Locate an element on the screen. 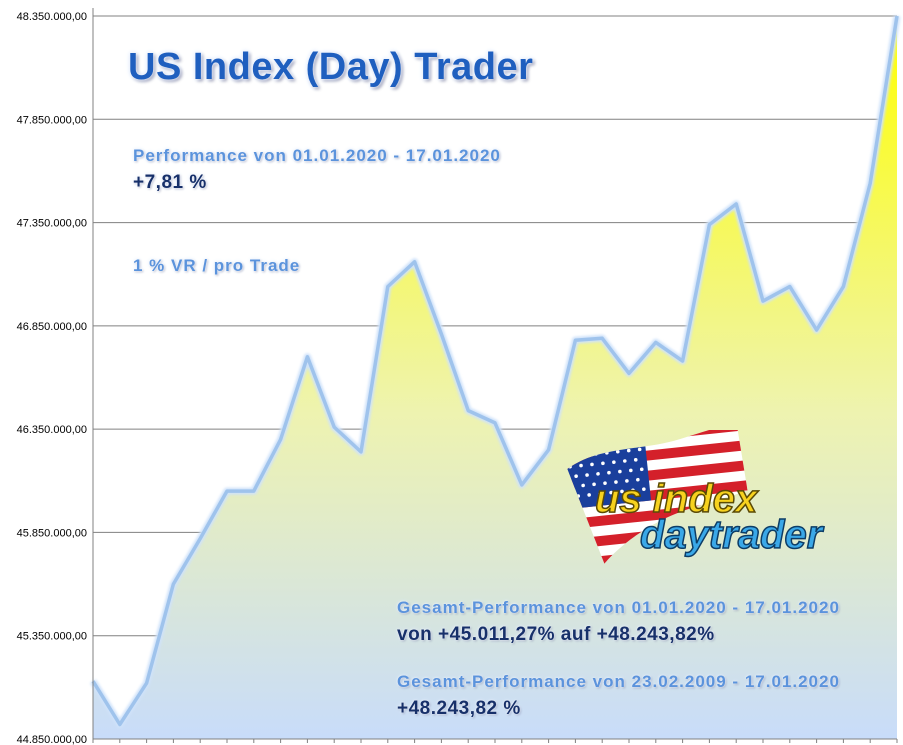  y-tick-label: 45.350.000,00 is located at coordinates (52, 637).